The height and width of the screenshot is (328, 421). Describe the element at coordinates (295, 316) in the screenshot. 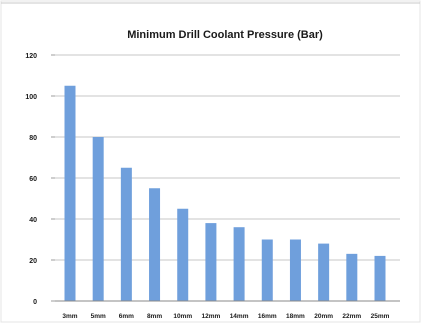

I see `x-tick-label: 18mm` at that location.